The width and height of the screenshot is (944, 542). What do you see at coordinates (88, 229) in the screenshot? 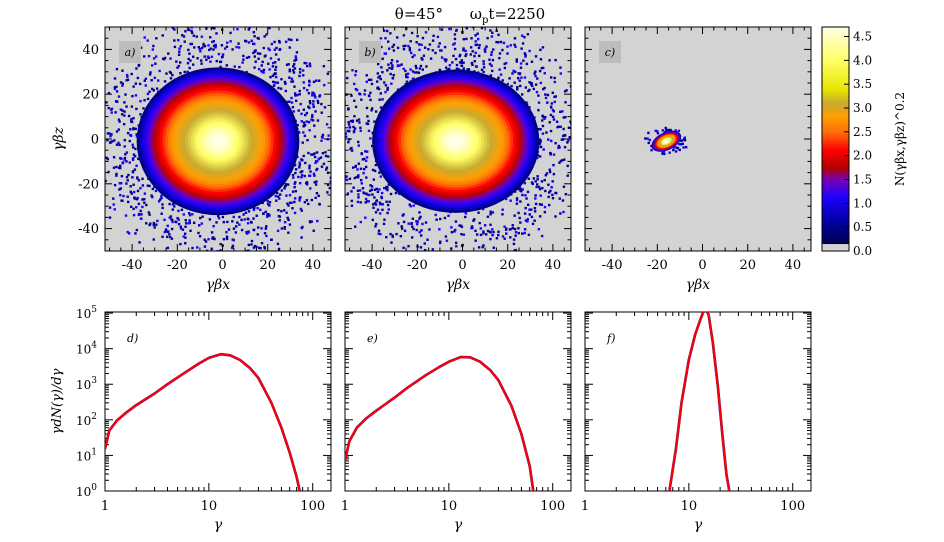
I see `y-tick-label: -40` at bounding box center [88, 229].